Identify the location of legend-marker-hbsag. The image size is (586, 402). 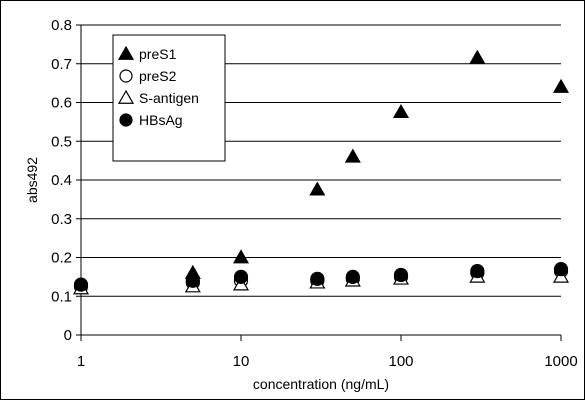
(126, 120).